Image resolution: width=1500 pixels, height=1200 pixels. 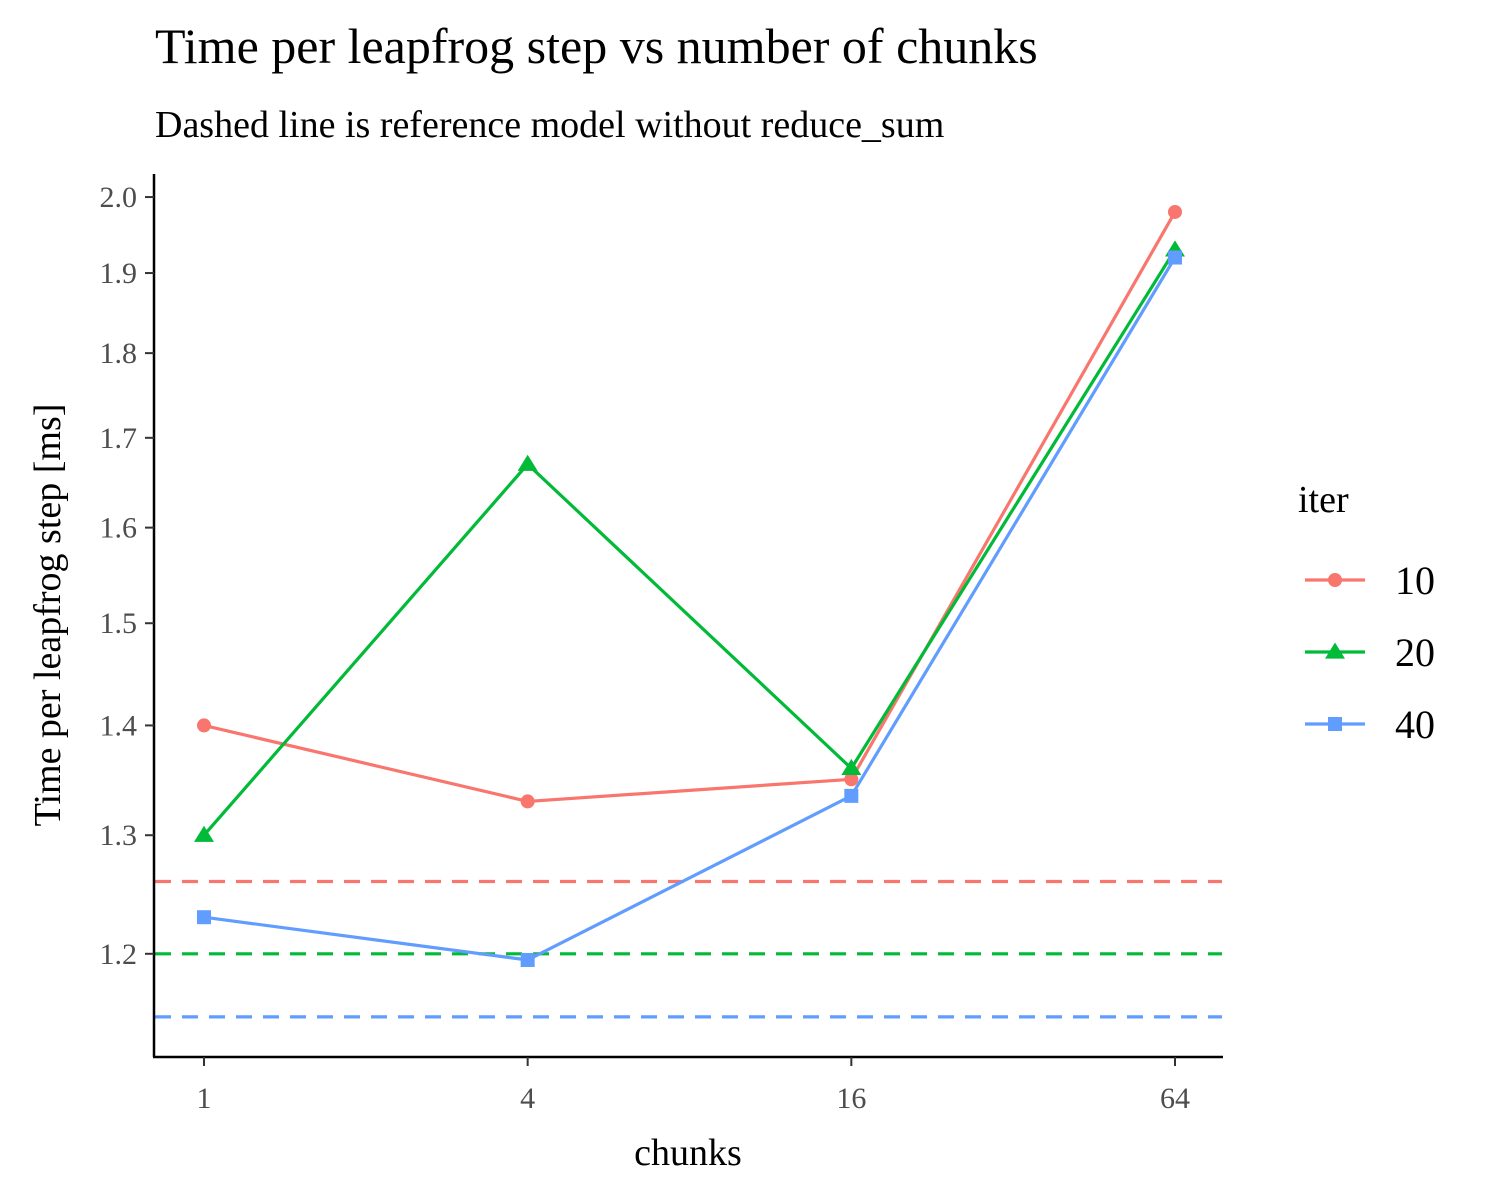 What do you see at coordinates (693, 1086) in the screenshot?
I see `x-axis-ticks: 1 4 16 64` at bounding box center [693, 1086].